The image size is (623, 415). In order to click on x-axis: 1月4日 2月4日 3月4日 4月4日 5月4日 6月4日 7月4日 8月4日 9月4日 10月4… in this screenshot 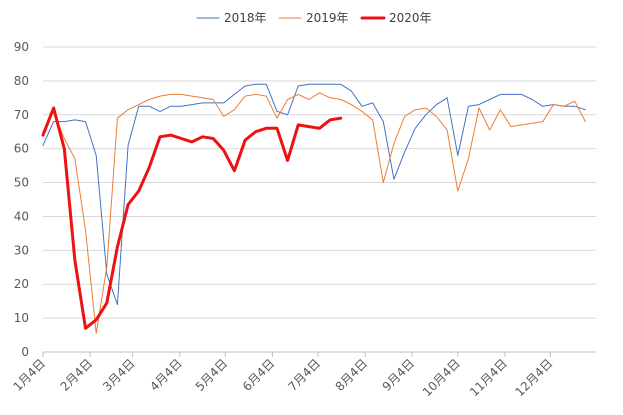, I will do `click(303, 375)`.